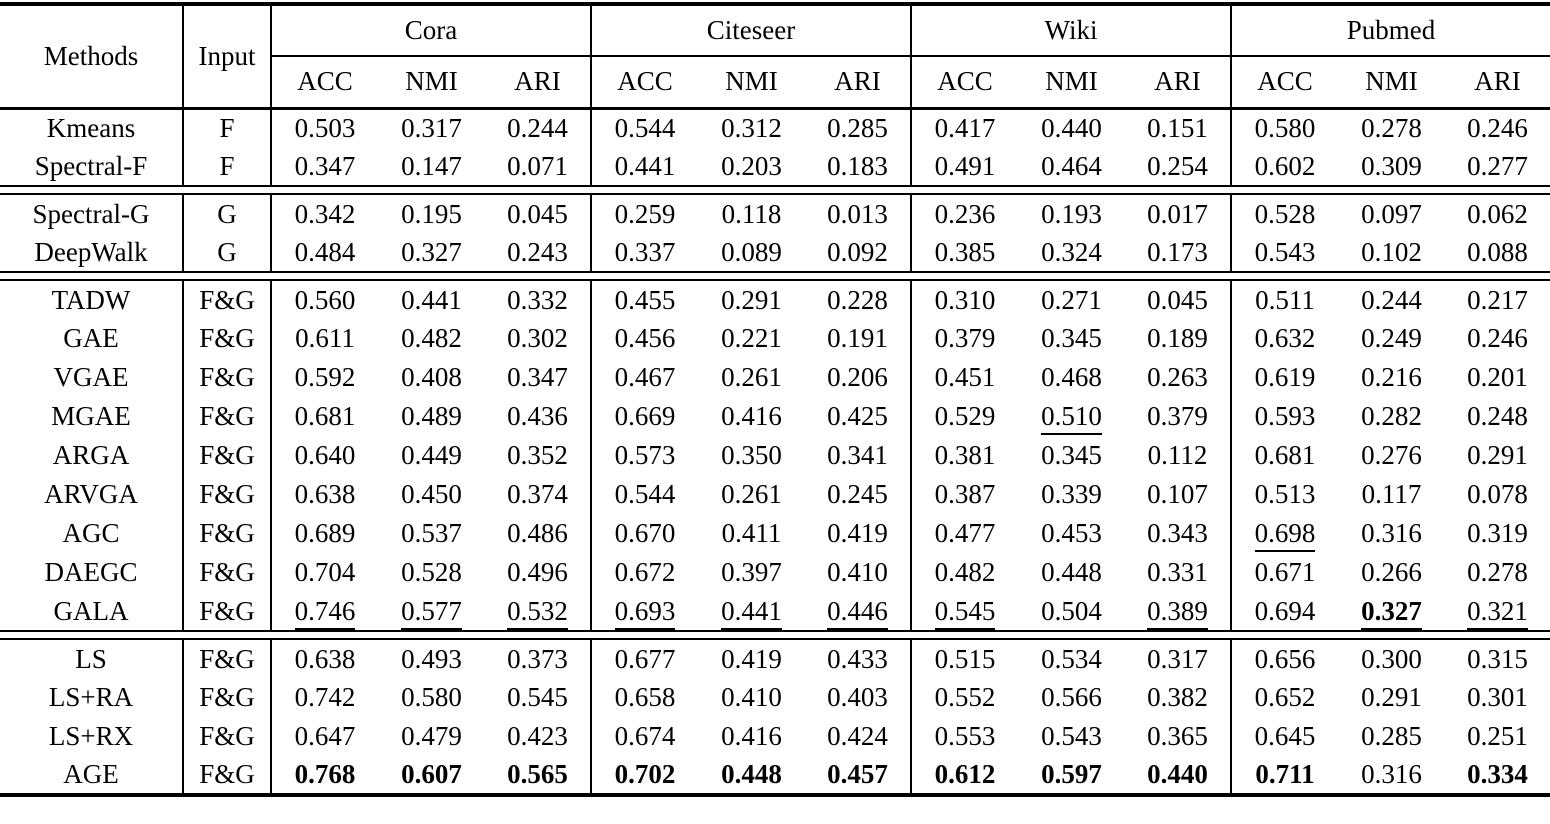  Describe the element at coordinates (1497, 213) in the screenshot. I see `metric-value: 0.062` at that location.